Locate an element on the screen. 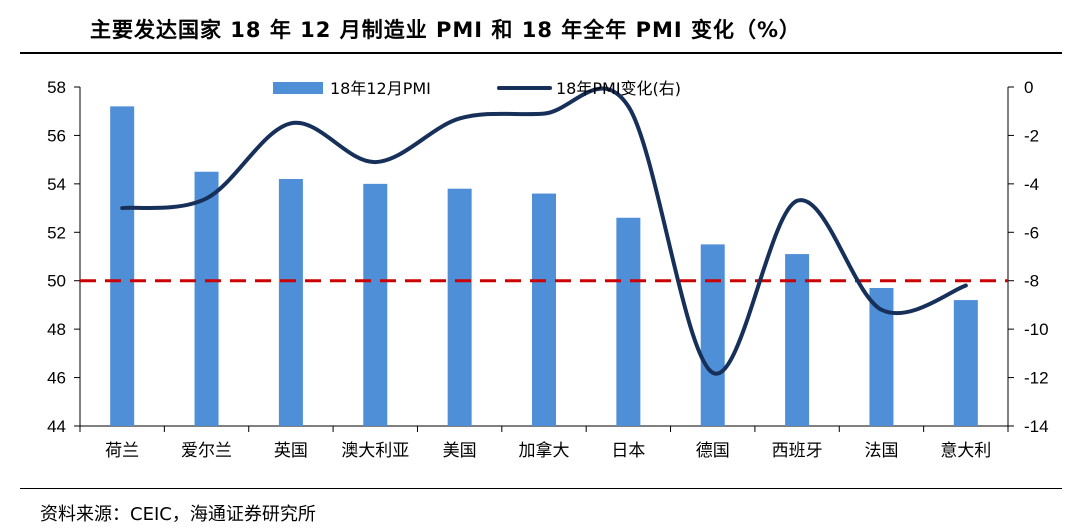  source-divider is located at coordinates (541, 488).